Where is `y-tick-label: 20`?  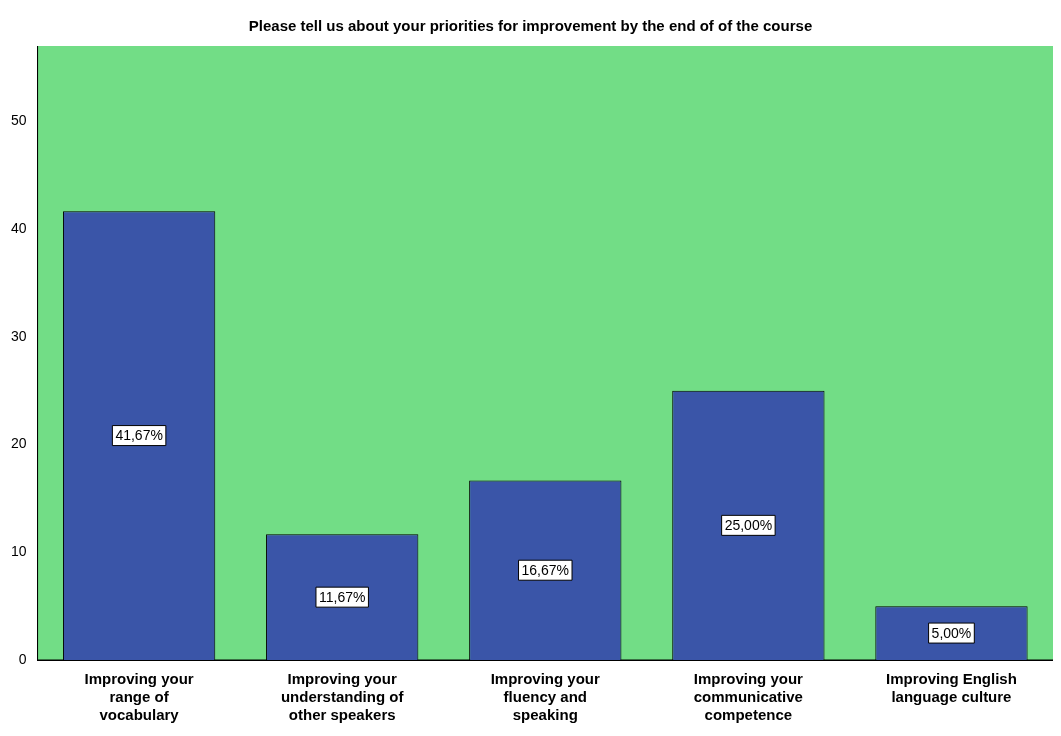
y-tick-label: 20 is located at coordinates (18, 443).